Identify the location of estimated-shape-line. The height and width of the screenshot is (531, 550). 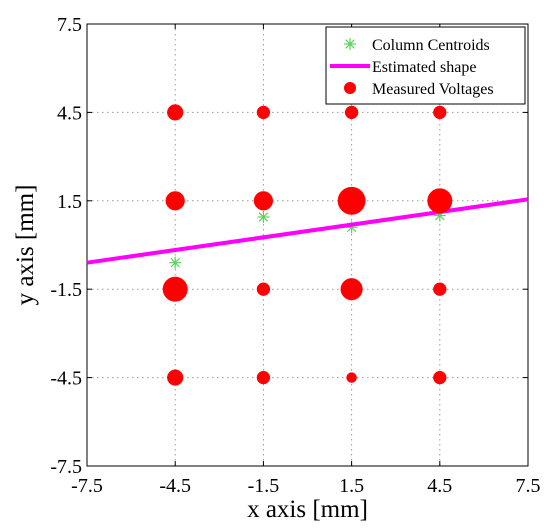
(307, 231).